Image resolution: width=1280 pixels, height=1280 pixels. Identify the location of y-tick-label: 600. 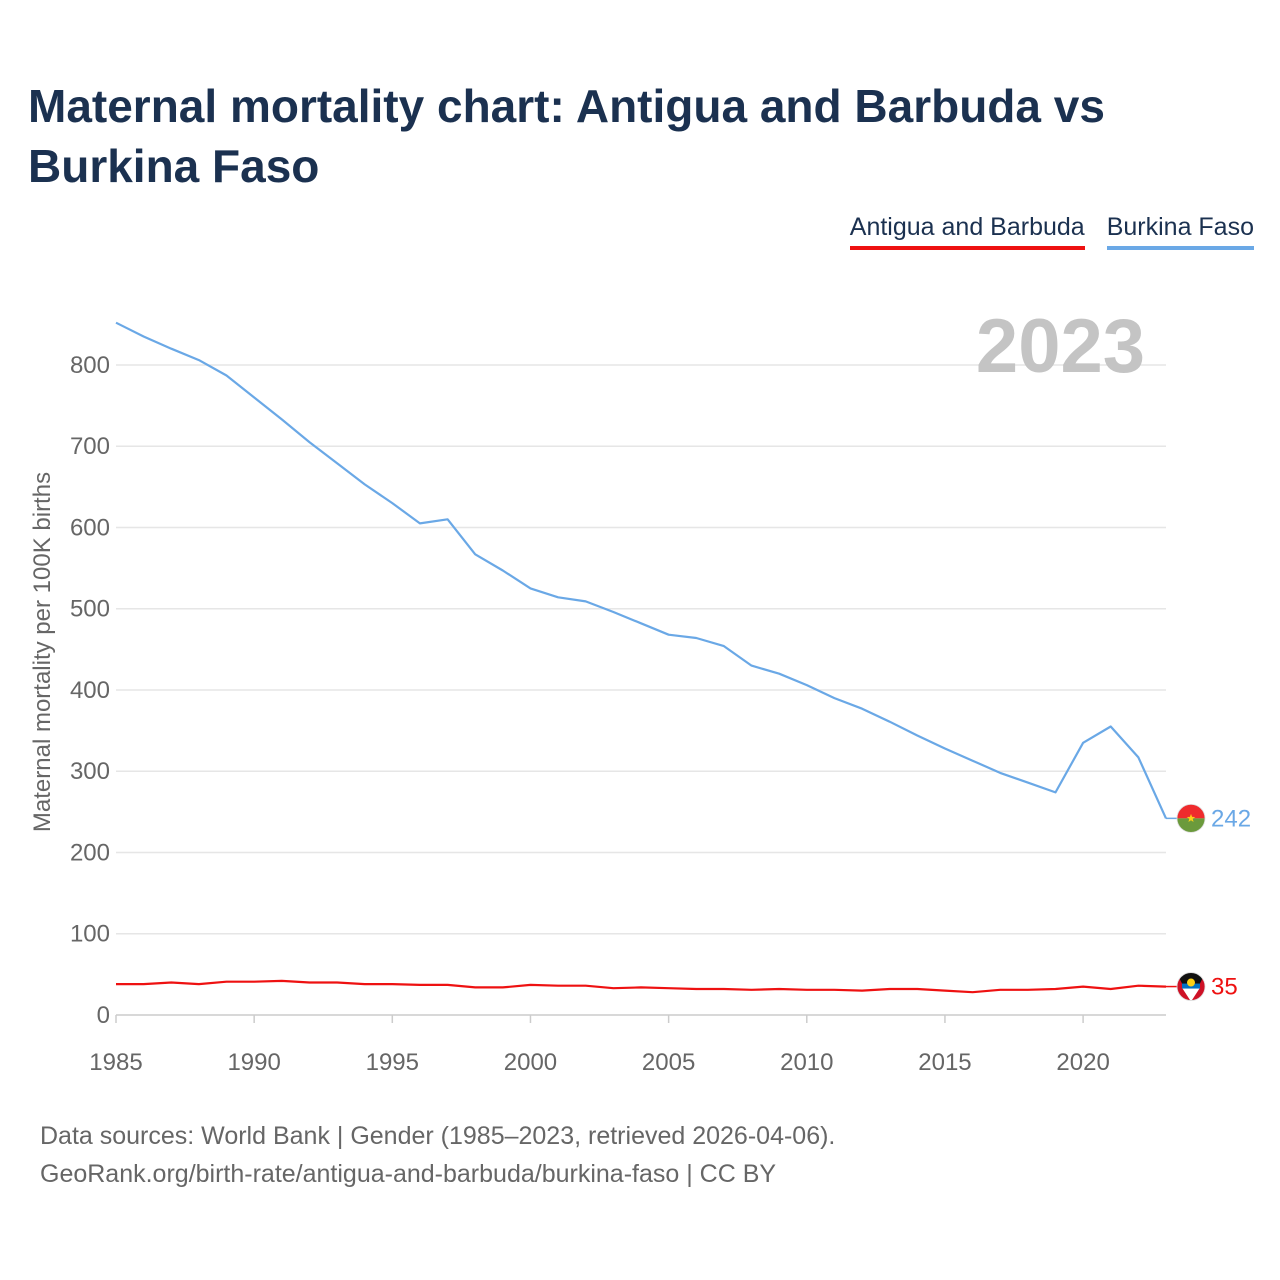
(90, 527).